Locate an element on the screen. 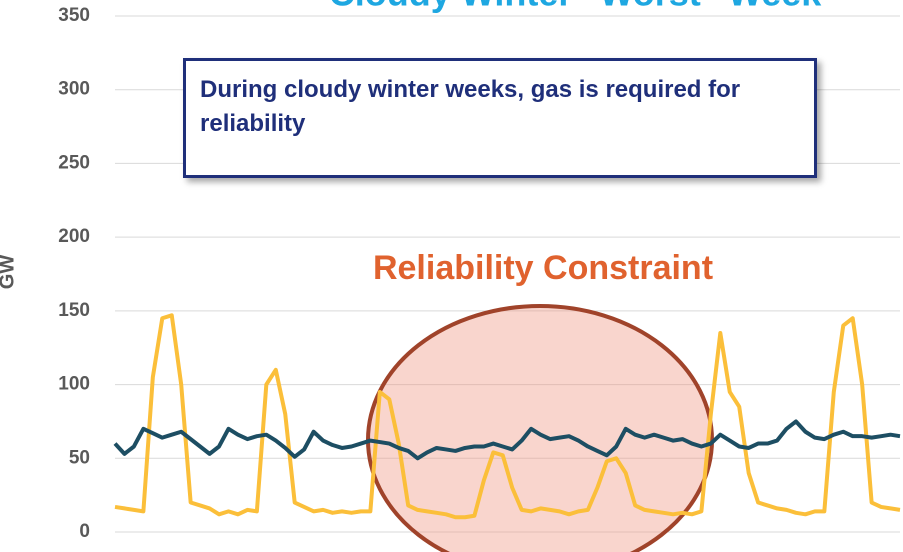 Image resolution: width=903 pixels, height=552 pixels. y-tick-label: 350 is located at coordinates (74, 15).